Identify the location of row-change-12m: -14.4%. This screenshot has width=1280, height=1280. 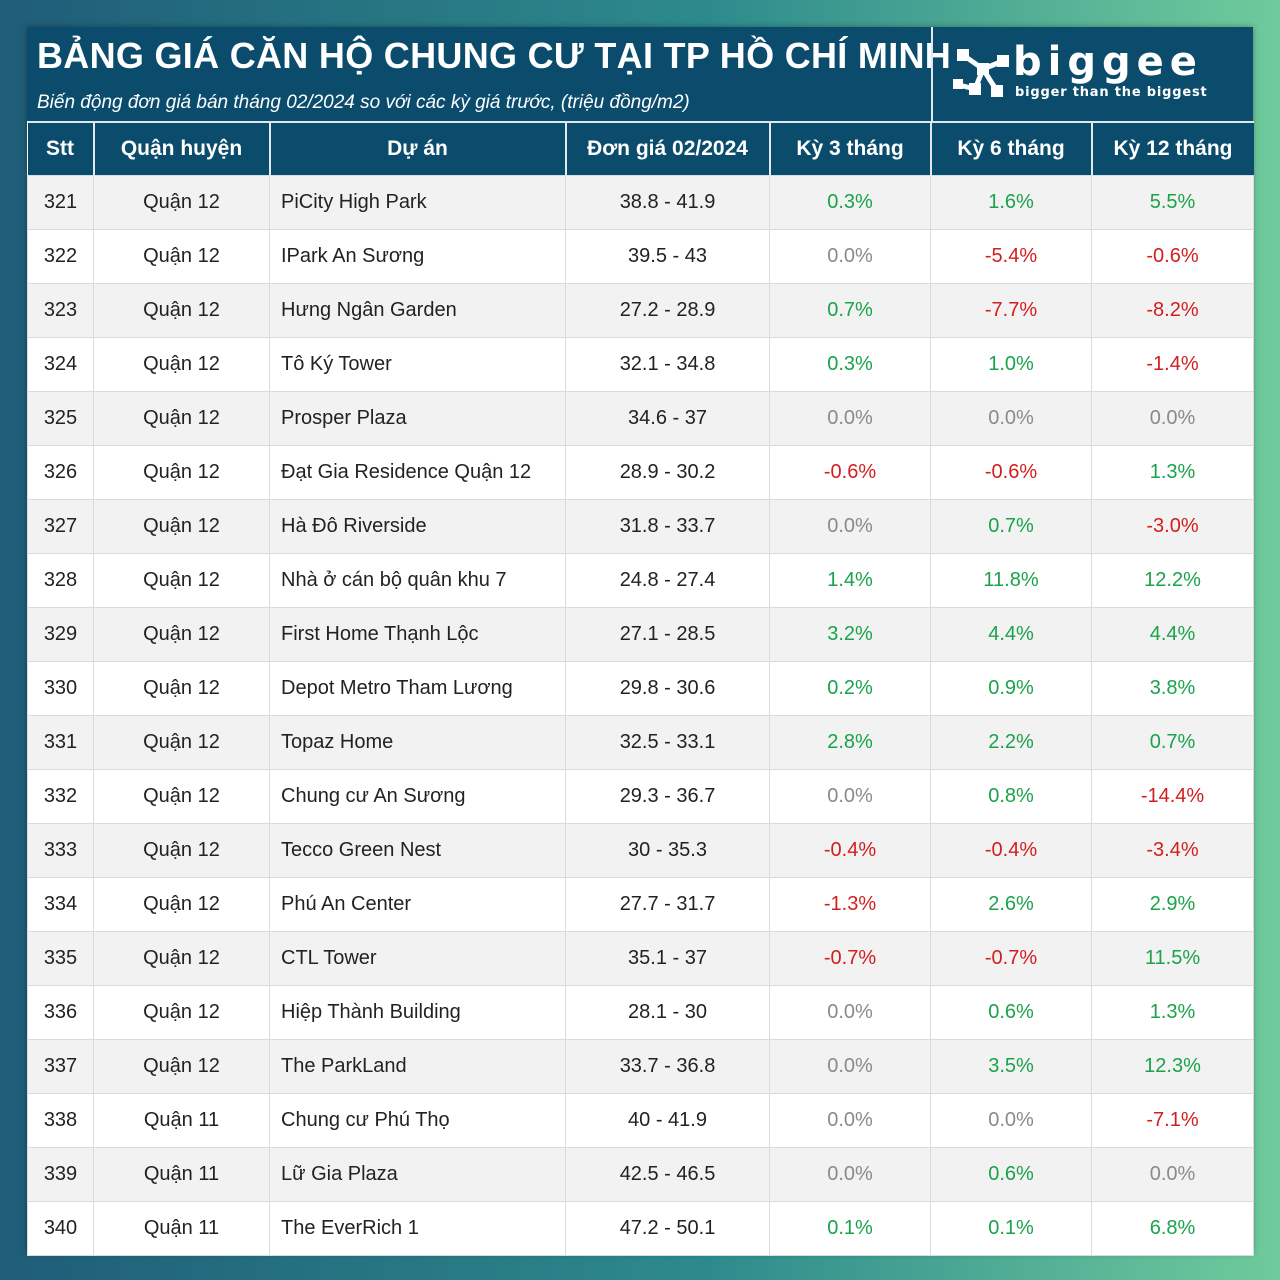
(1172, 796).